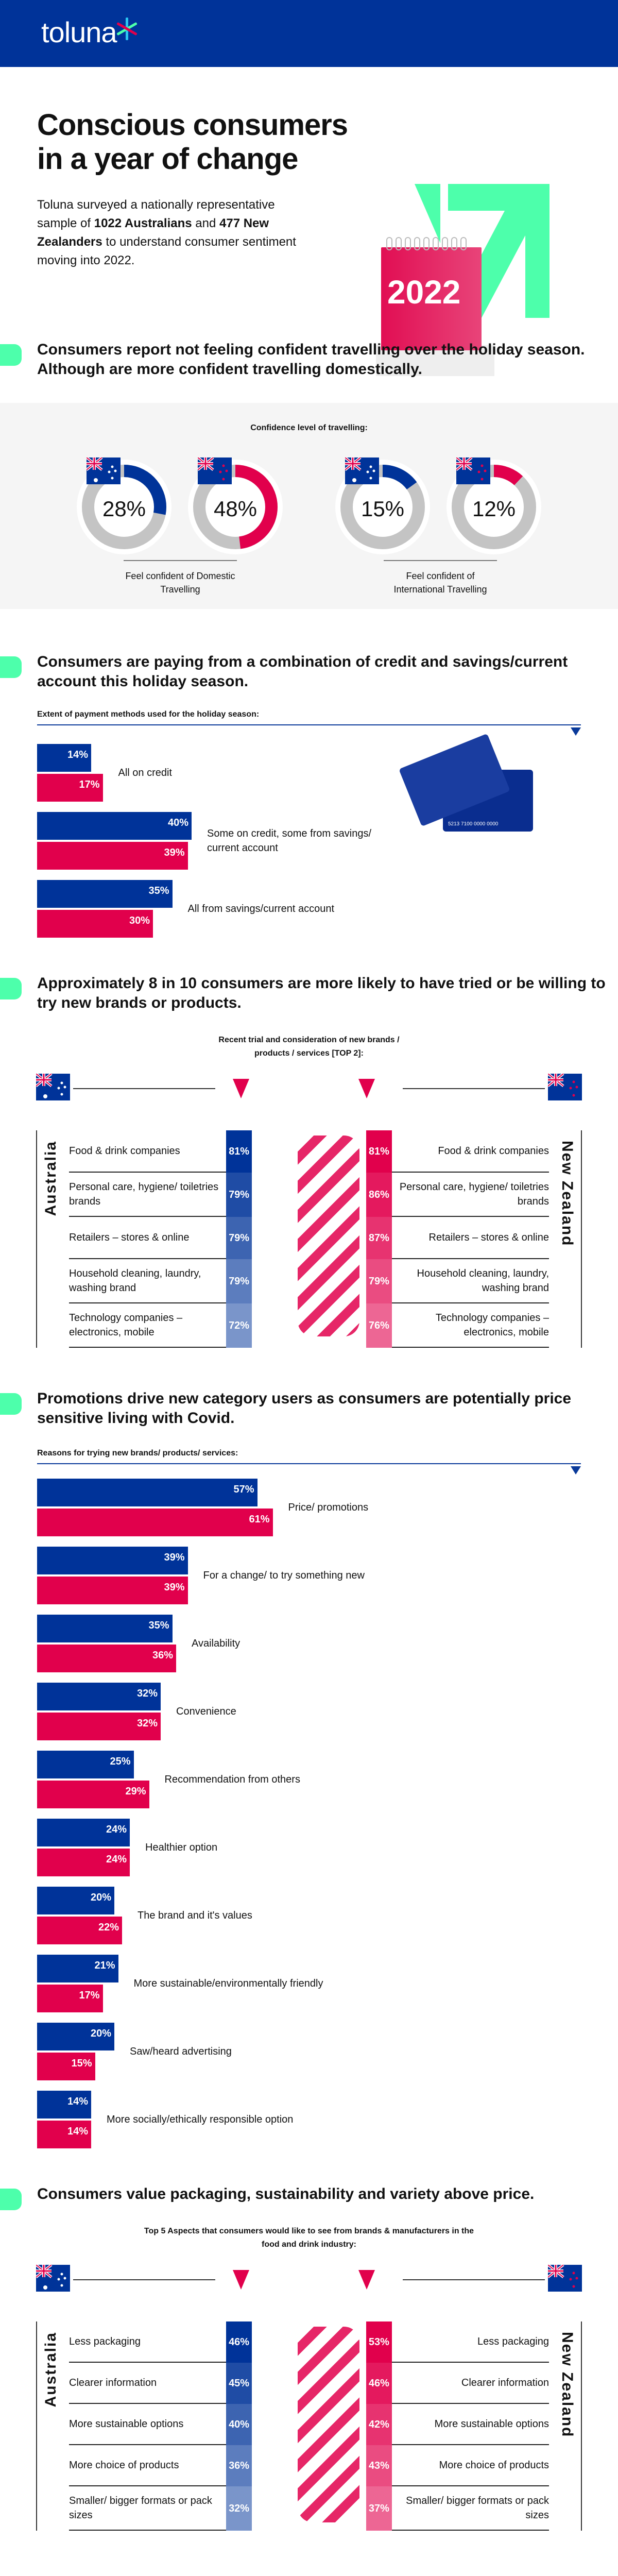 The height and width of the screenshot is (2576, 618). Describe the element at coordinates (379, 2342) in the screenshot. I see `new-zealand-value: 53%` at that location.